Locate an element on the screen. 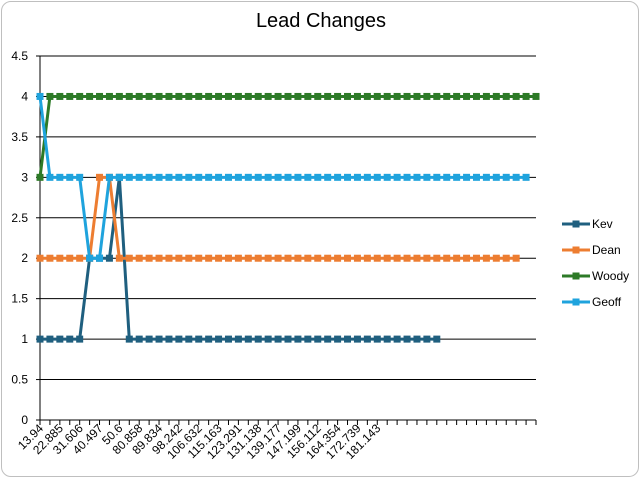  legend-label: Kev is located at coordinates (602, 224).